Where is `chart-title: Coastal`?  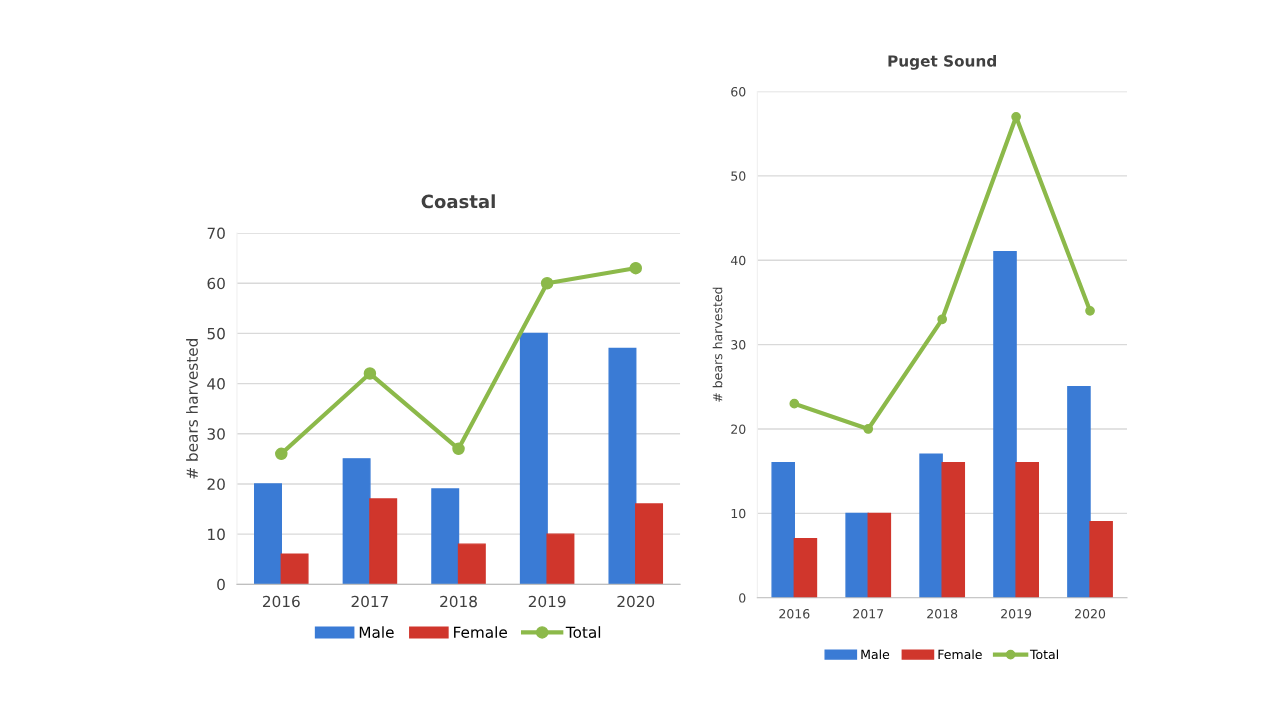
chart-title: Coastal is located at coordinates (458, 201).